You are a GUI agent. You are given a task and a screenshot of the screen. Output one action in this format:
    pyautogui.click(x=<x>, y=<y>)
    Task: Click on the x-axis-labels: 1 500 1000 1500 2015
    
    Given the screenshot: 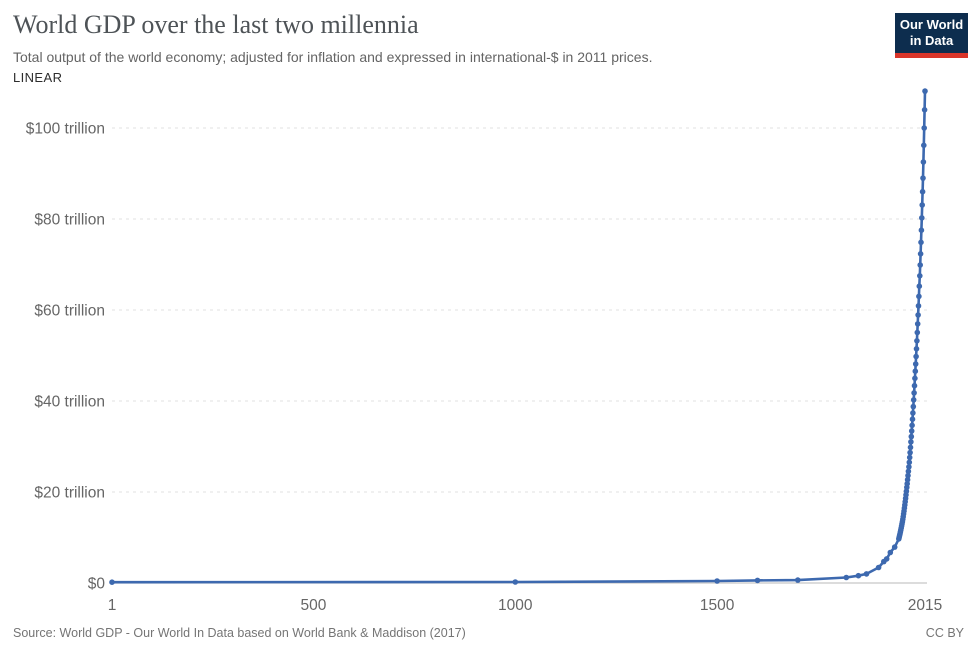 What is the action you would take?
    pyautogui.click(x=525, y=605)
    